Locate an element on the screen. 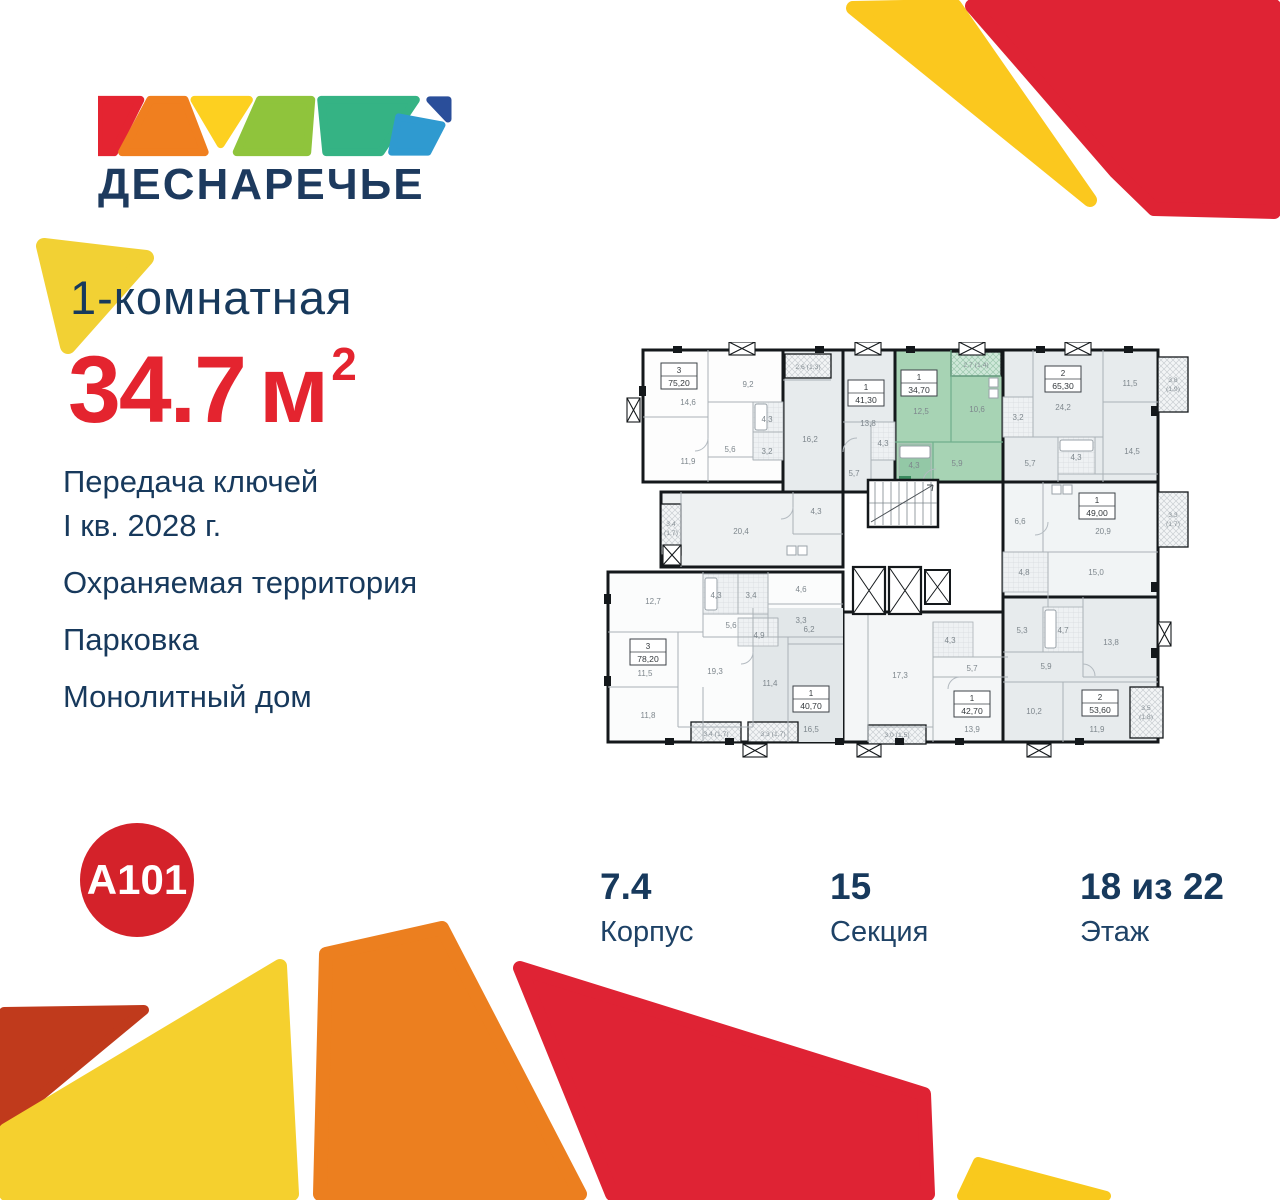 Image resolution: width=1280 pixels, height=1200 pixels. stove-icon is located at coordinates (791, 550).